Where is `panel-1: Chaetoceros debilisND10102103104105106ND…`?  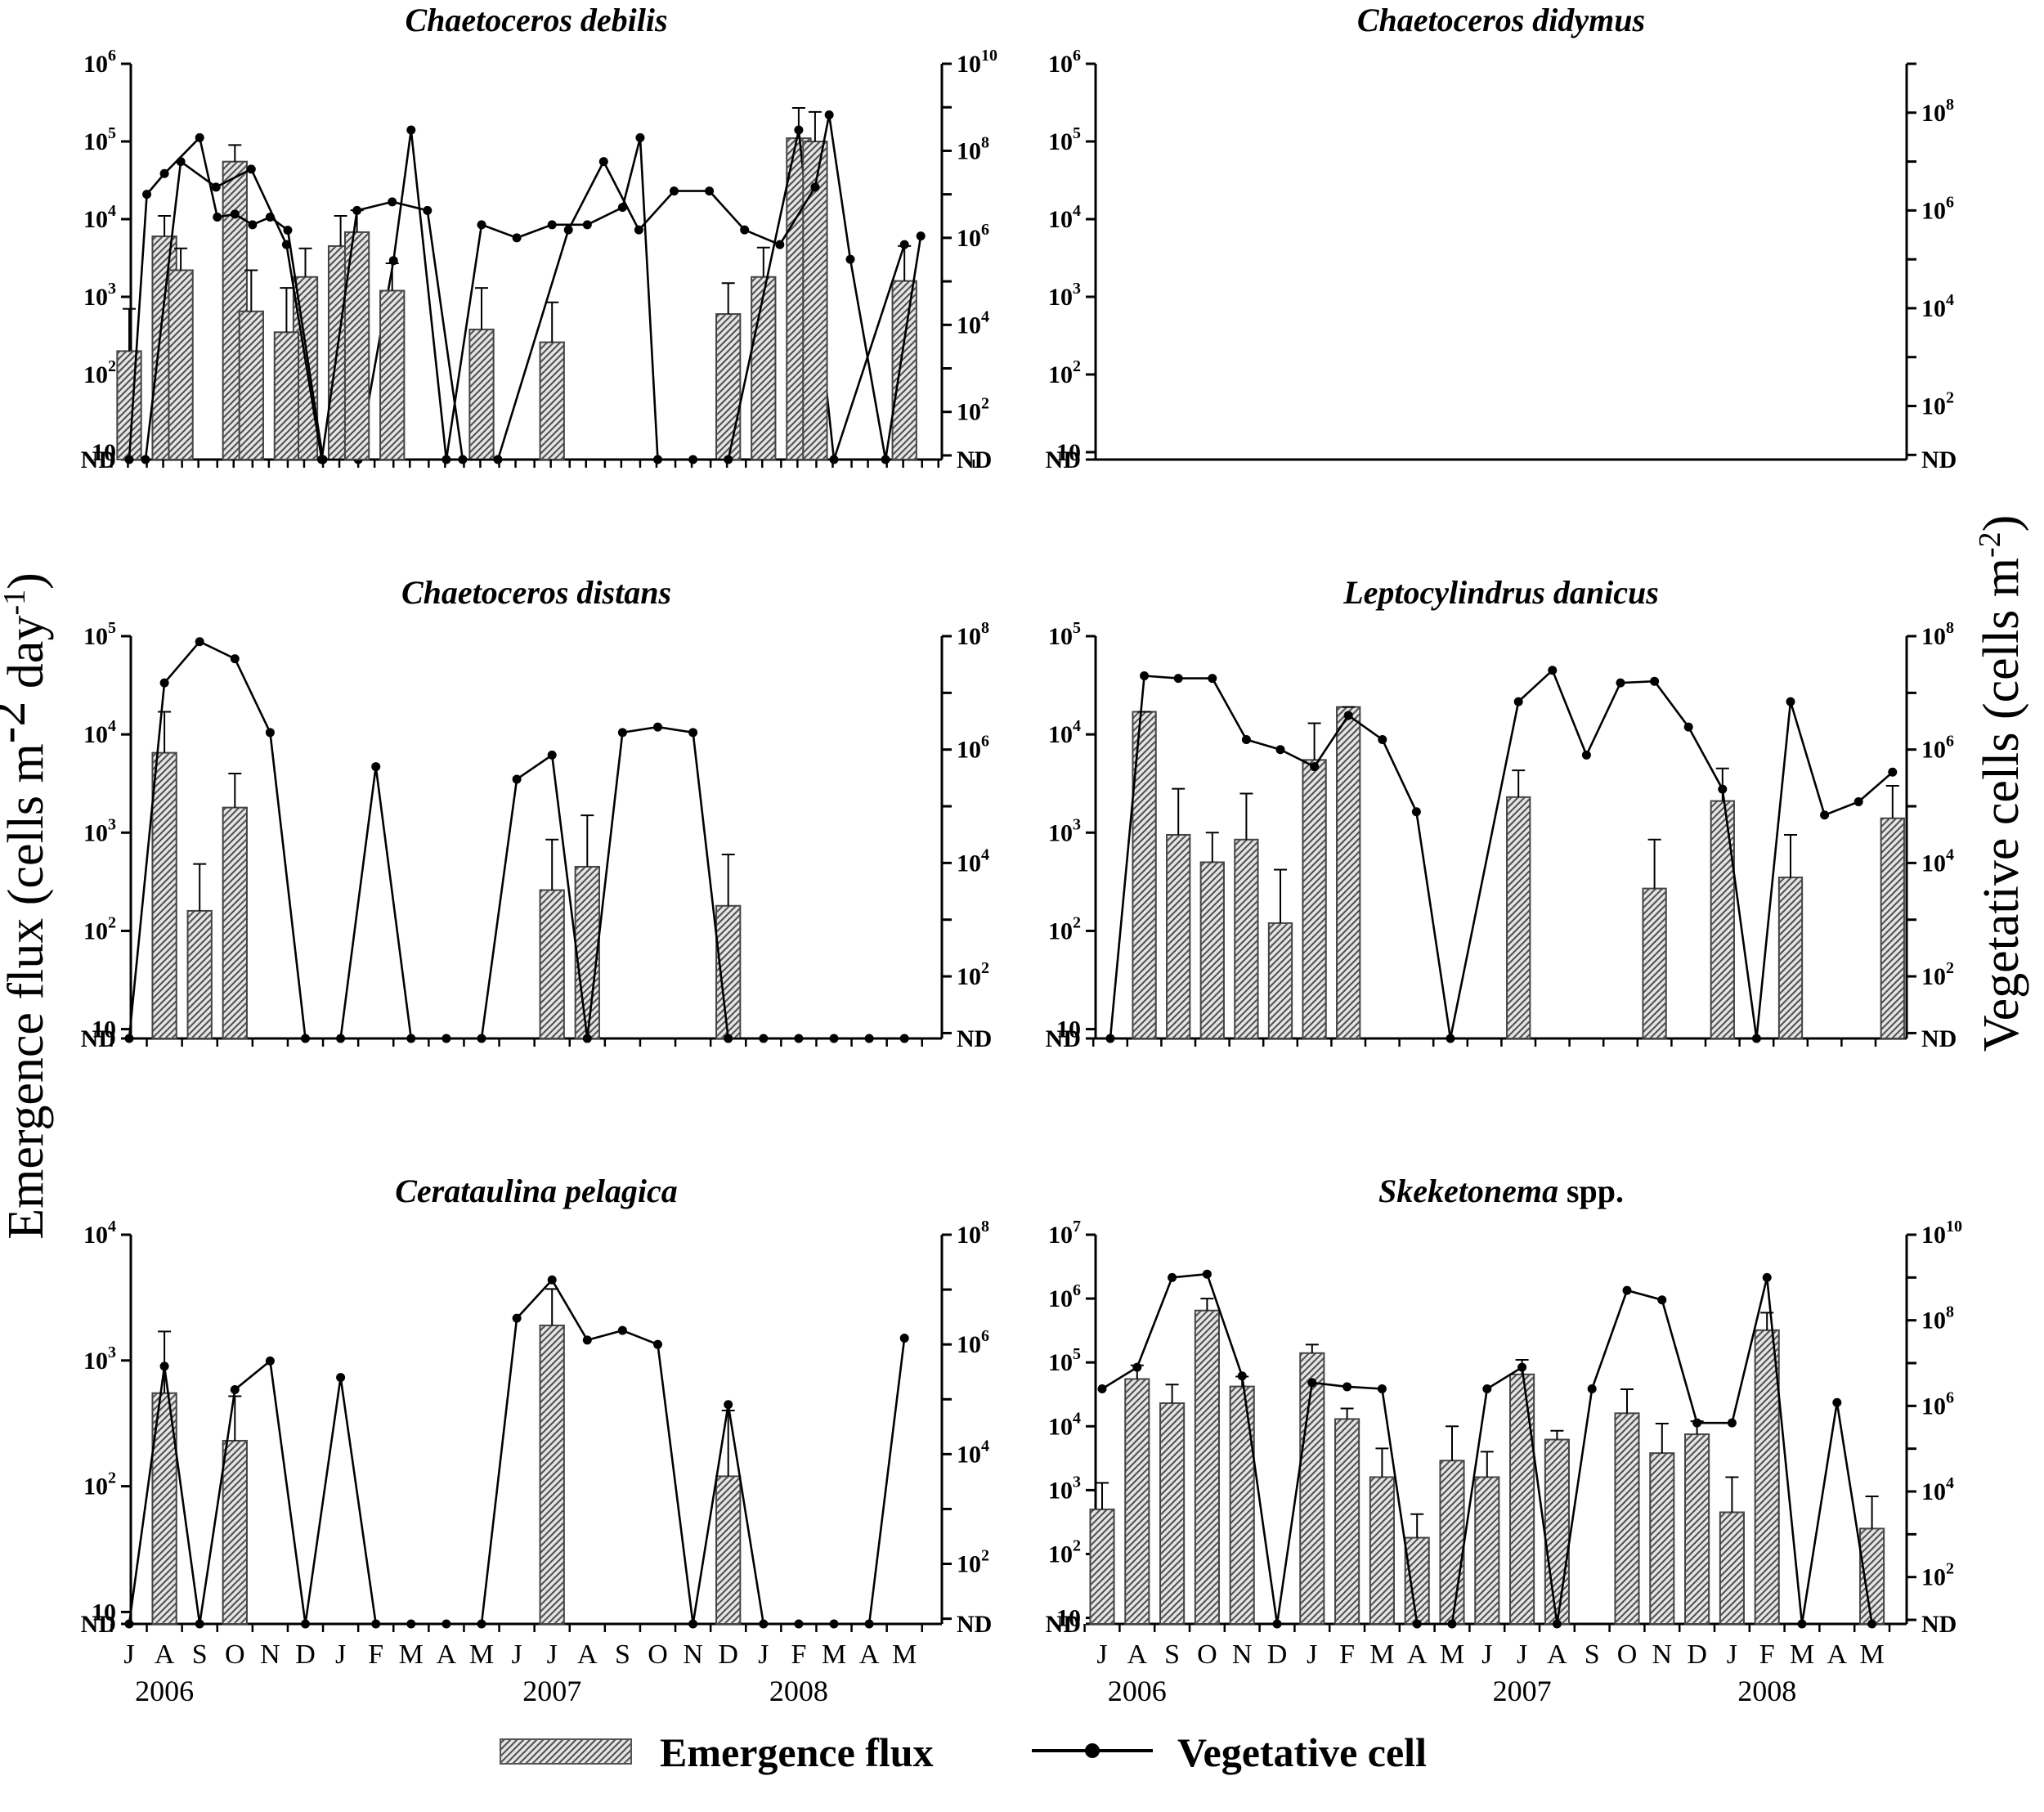 panel-1: Chaetoceros debilisND10102103104105106ND… is located at coordinates (539, 238).